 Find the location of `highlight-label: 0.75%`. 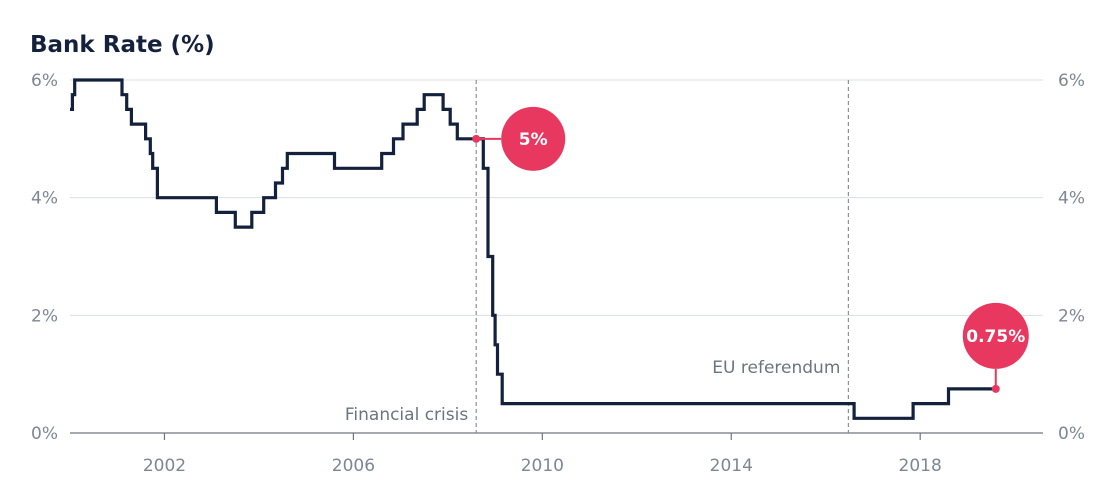

highlight-label: 0.75% is located at coordinates (995, 337).